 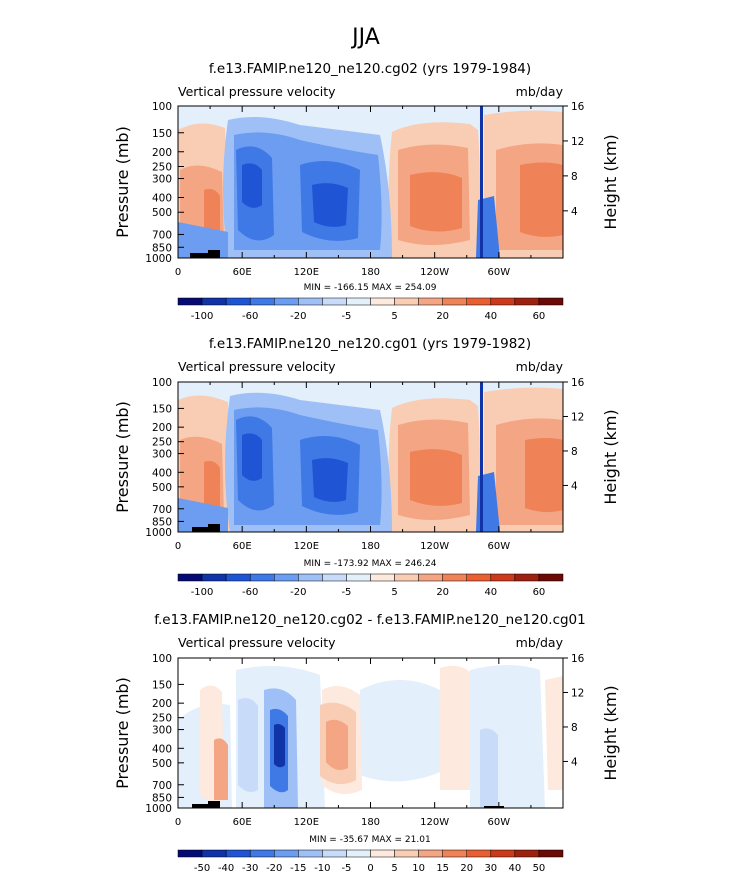 What do you see at coordinates (252, 185) in the screenshot?
I see `panel-1-contour-neg-warmpool-max` at bounding box center [252, 185].